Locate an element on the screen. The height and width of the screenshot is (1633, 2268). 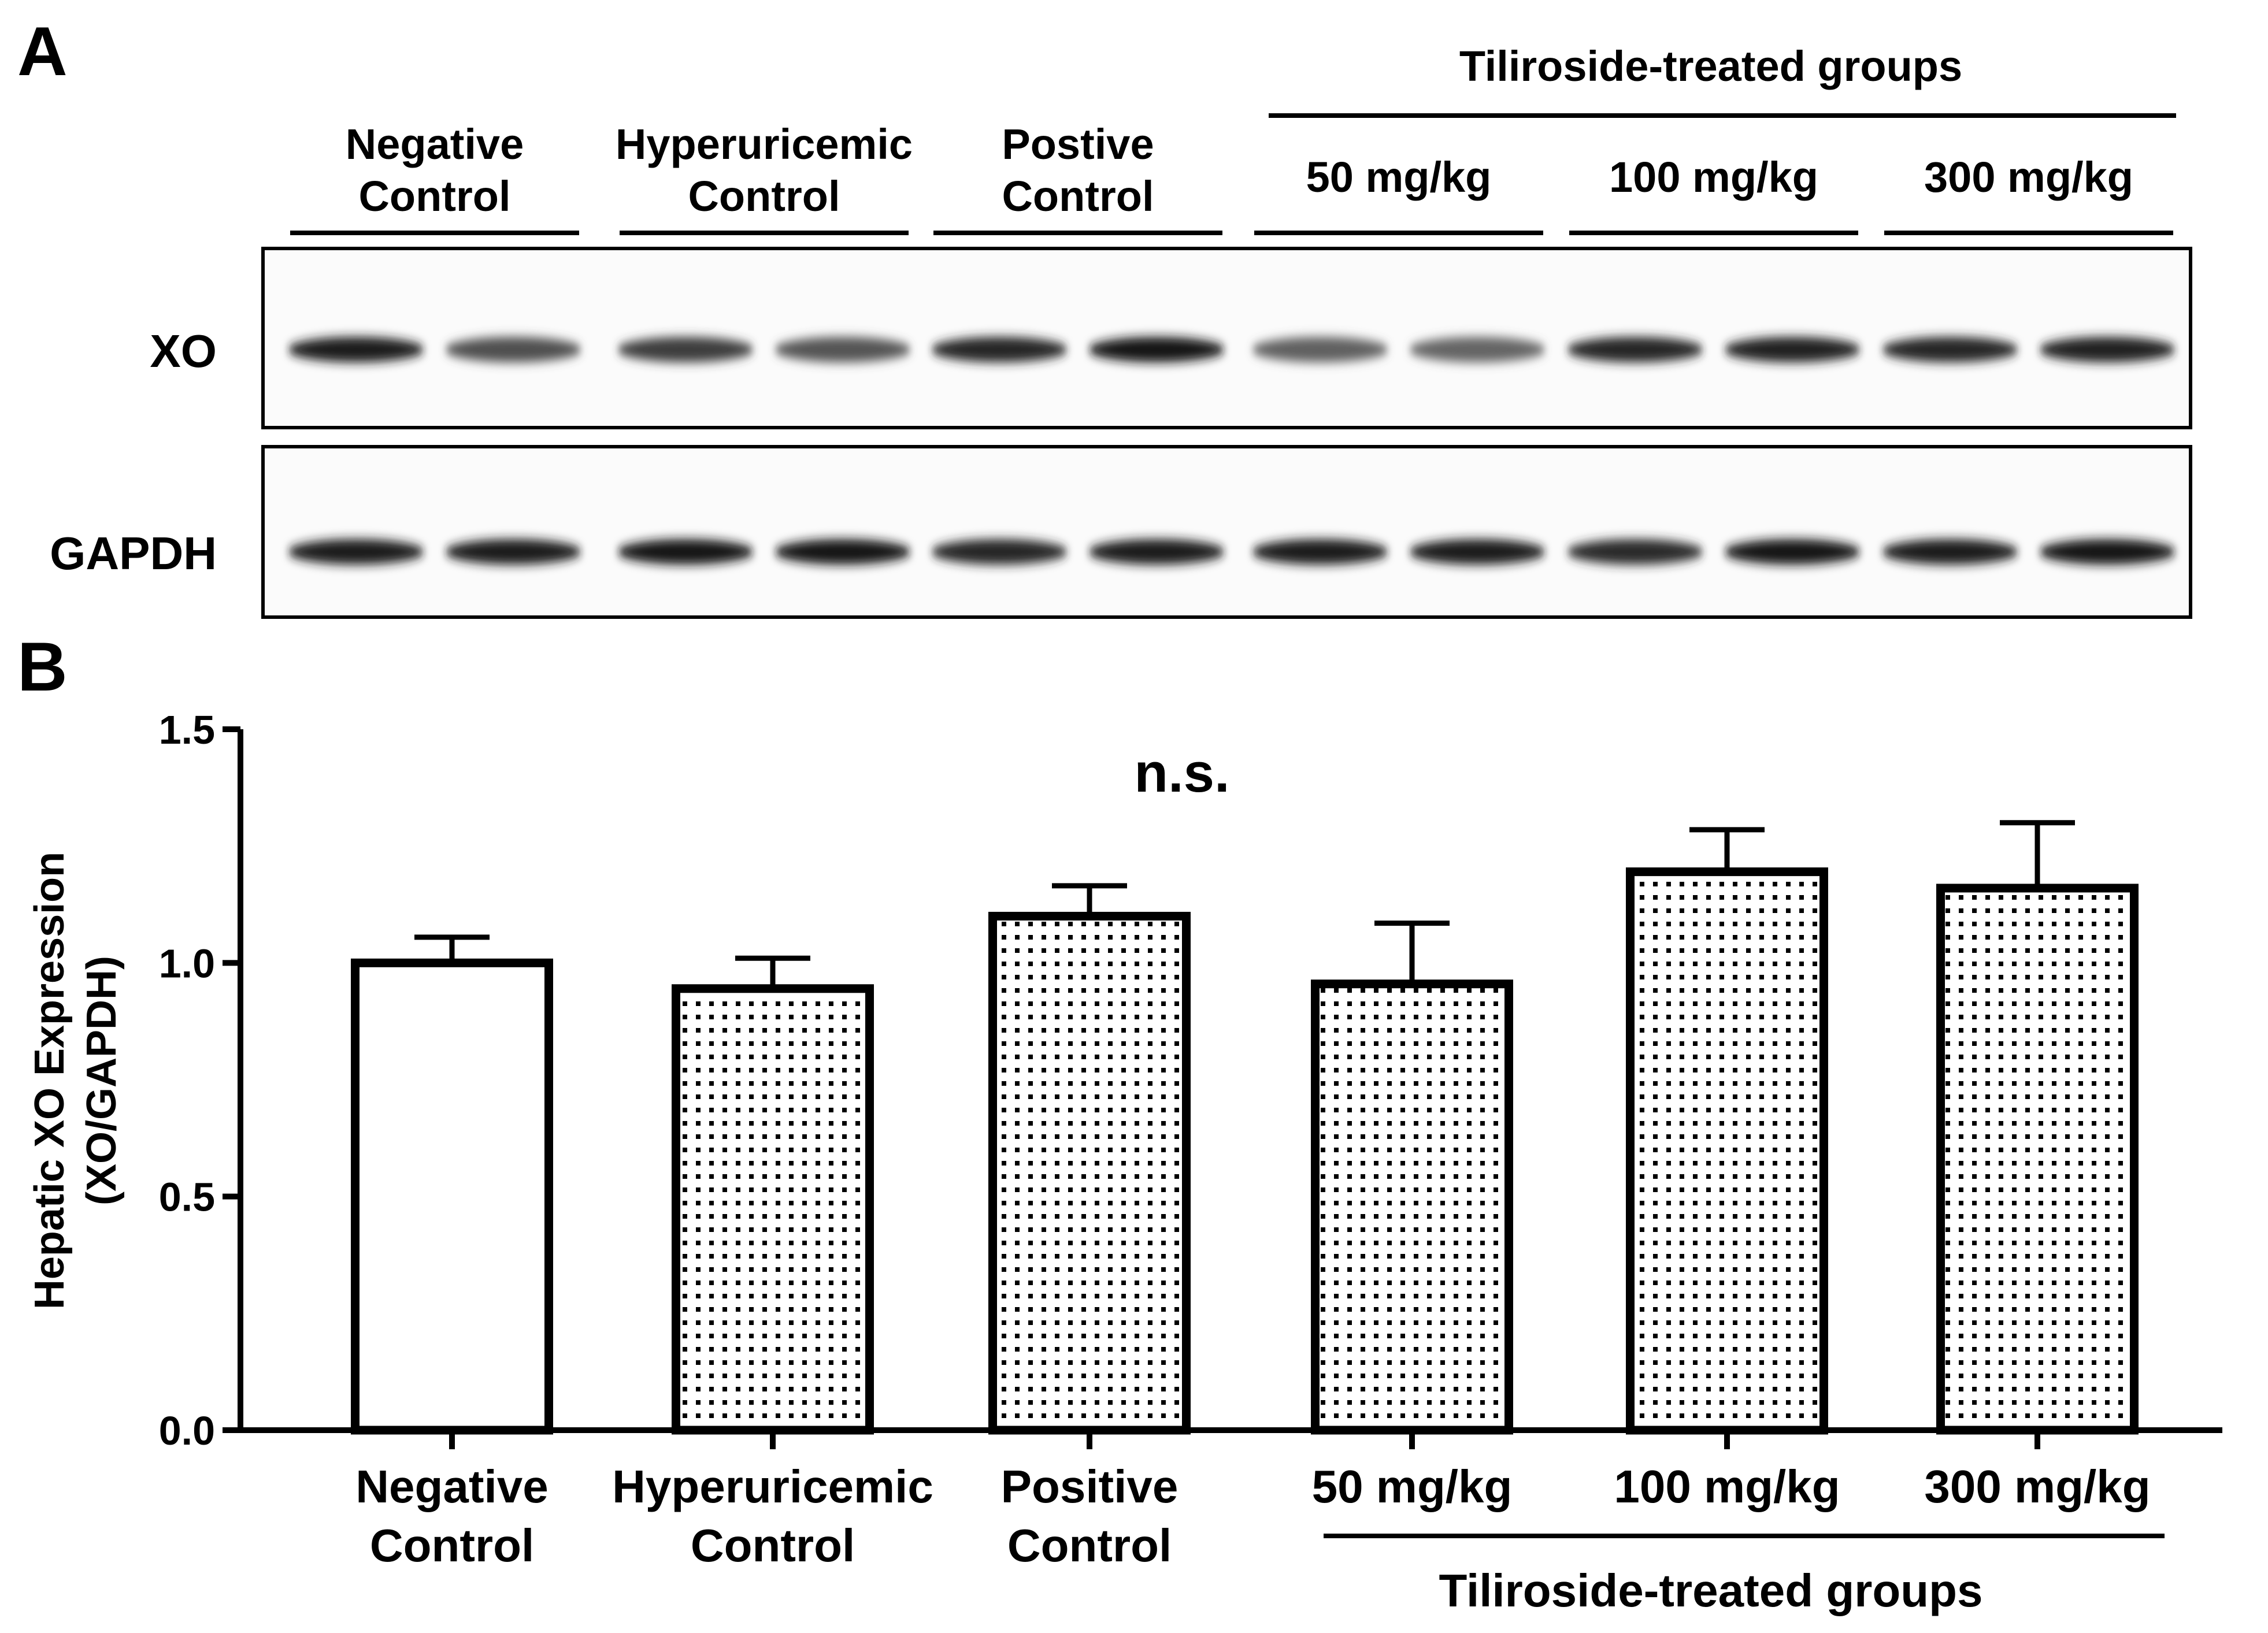
lane-group-label: 300 mg/kg is located at coordinates (2028, 177).